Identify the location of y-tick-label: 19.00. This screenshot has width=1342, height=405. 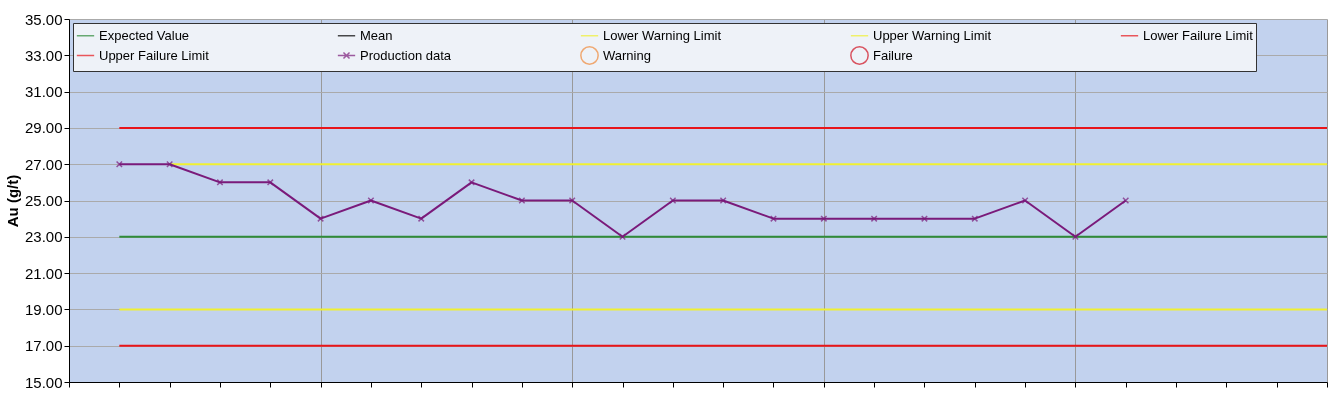
(43, 309).